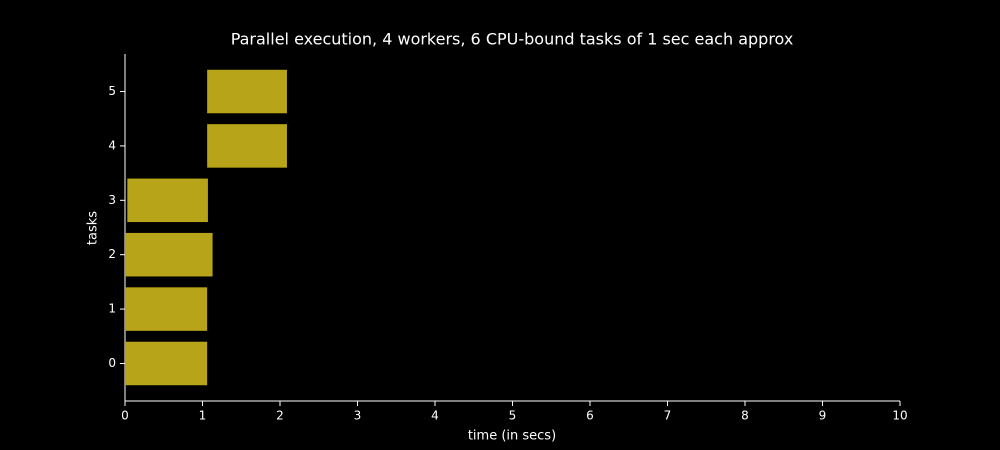 The width and height of the screenshot is (1000, 450). I want to click on y-tick-label: 3, so click(112, 200).